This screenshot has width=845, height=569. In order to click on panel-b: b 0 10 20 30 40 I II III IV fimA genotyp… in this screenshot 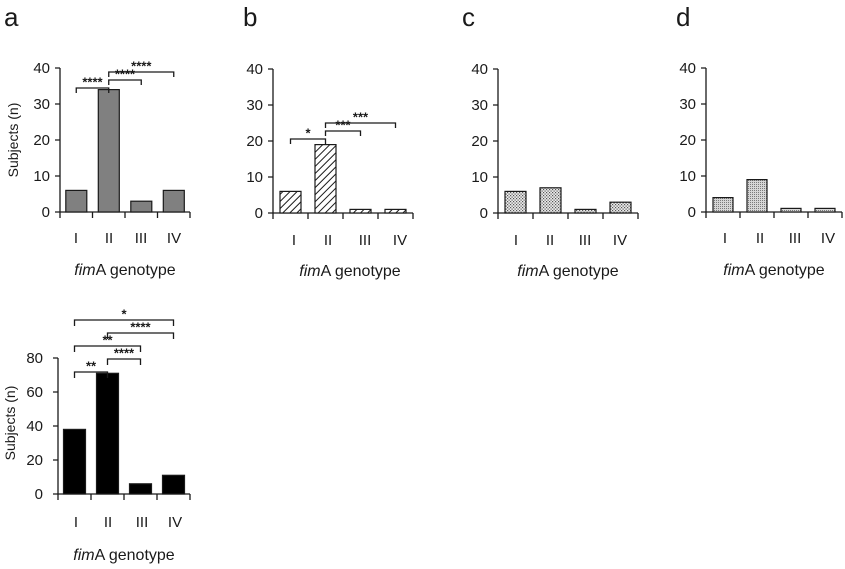, I will do `click(328, 141)`.